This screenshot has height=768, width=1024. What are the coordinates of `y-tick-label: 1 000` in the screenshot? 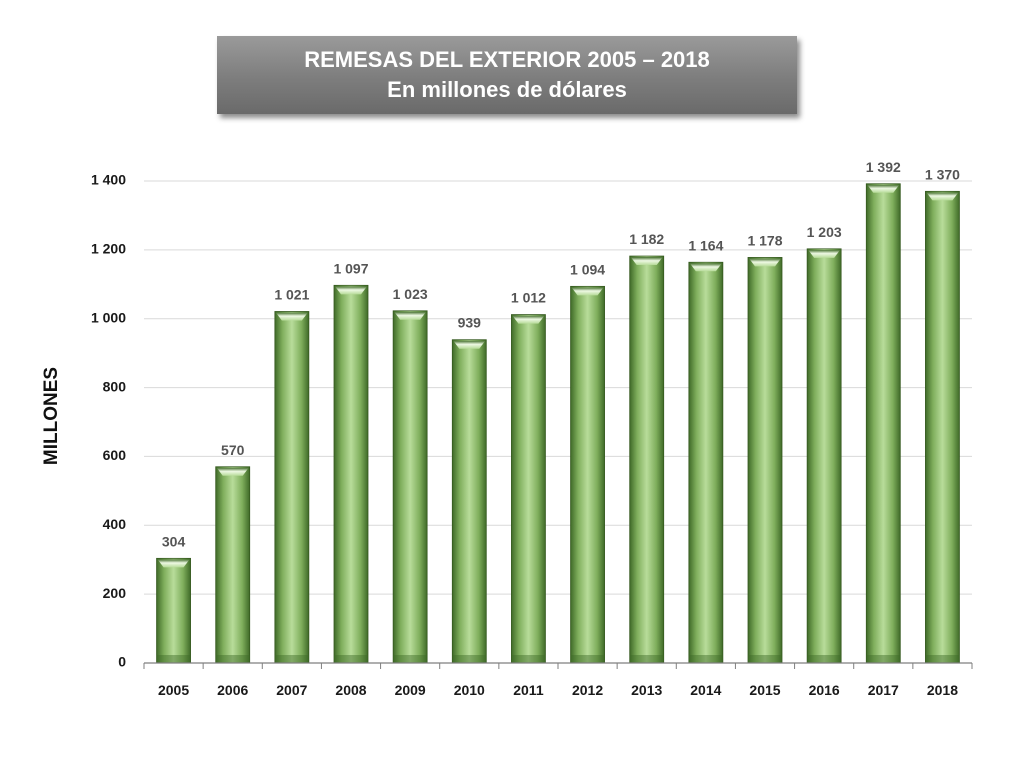 It's located at (108, 317).